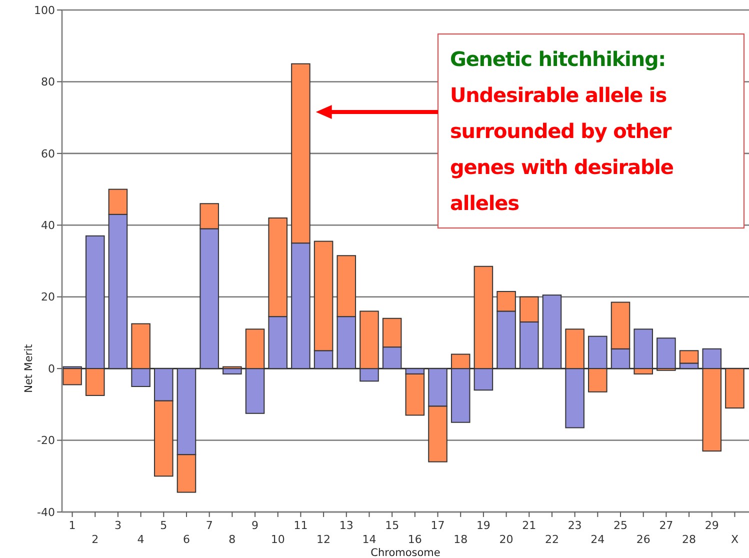 This screenshot has width=749, height=558. Describe the element at coordinates (255, 525) in the screenshot. I see `x-tick-label: 9` at that location.